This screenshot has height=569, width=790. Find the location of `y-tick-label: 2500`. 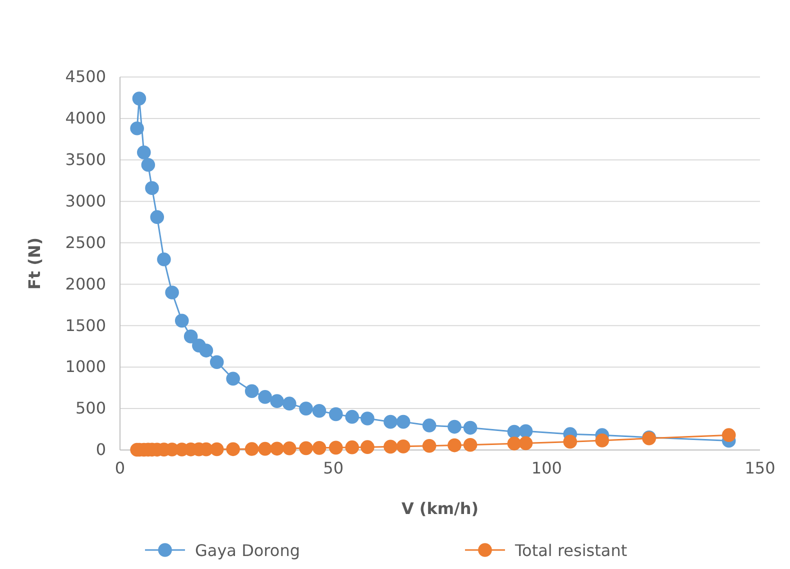

y-tick-label: 2500 is located at coordinates (85, 242).